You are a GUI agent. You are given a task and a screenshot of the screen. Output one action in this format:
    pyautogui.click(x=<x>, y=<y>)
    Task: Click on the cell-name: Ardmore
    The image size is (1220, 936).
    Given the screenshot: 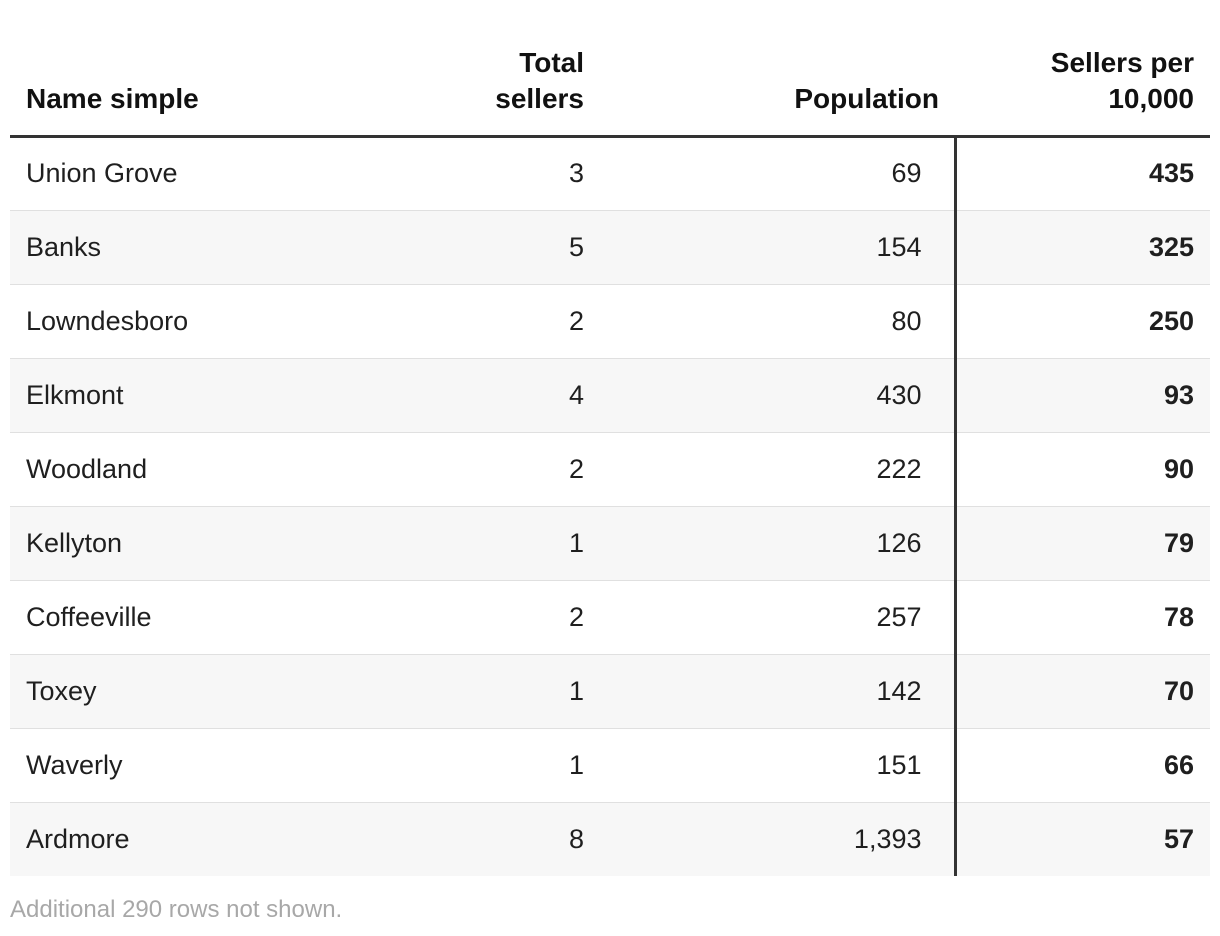 What is the action you would take?
    pyautogui.click(x=78, y=838)
    